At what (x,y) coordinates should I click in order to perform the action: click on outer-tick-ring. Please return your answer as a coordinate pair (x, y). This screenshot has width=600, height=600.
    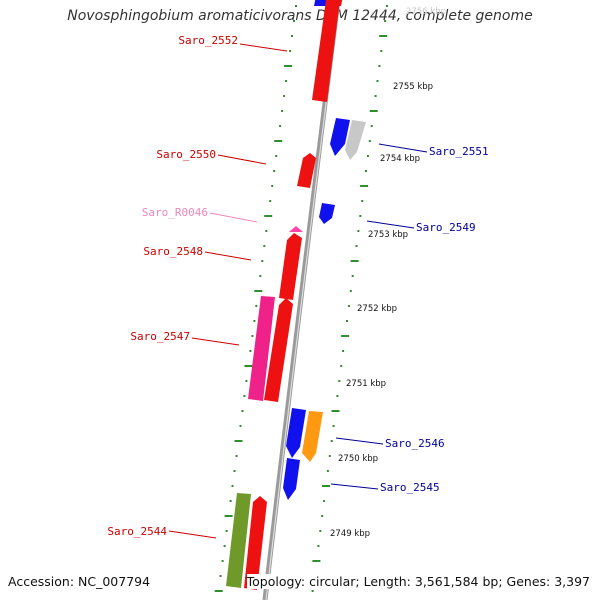
    Looking at the image, I should click on (349, 298).